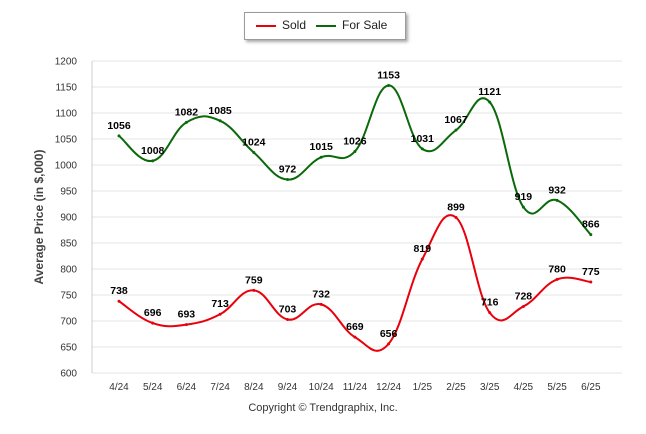 The image size is (646, 434). I want to click on y-tick-label: 900, so click(68, 218).